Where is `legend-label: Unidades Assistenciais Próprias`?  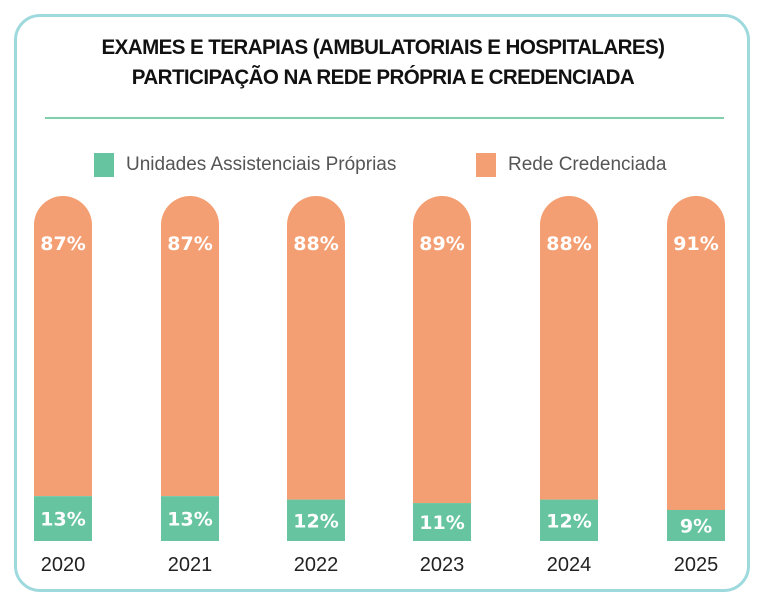 legend-label: Unidades Assistenciais Próprias is located at coordinates (261, 164).